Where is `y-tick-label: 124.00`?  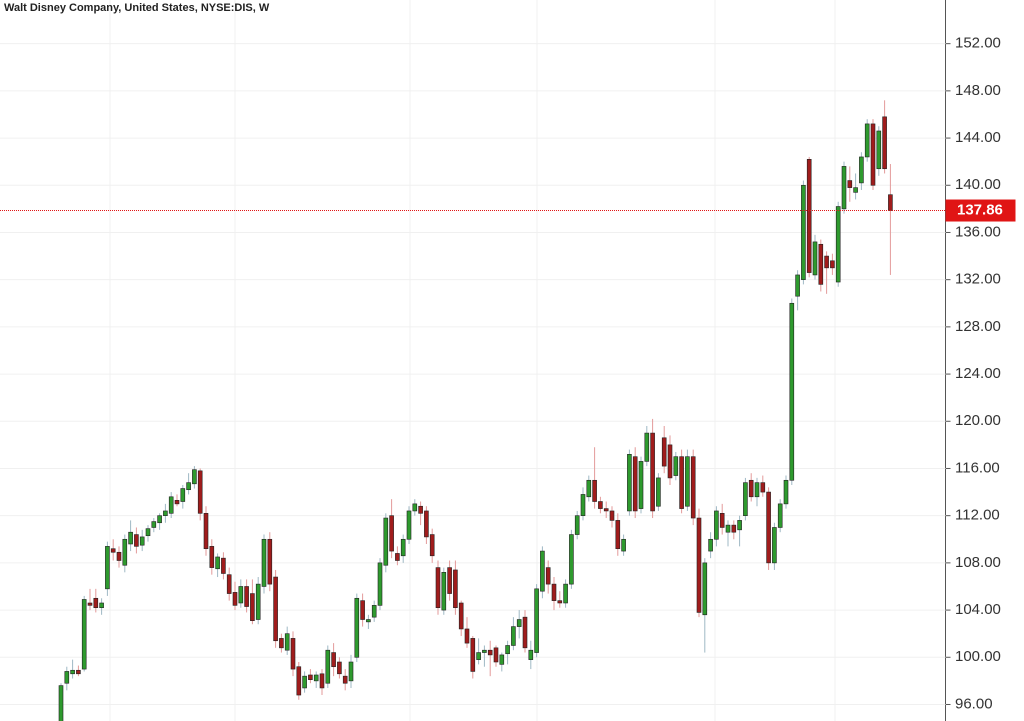 y-tick-label: 124.00 is located at coordinates (978, 373).